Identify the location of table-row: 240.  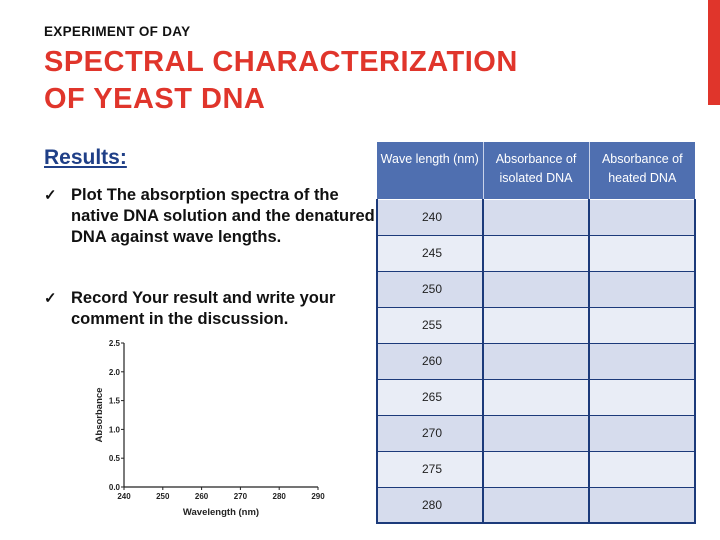
(536, 217).